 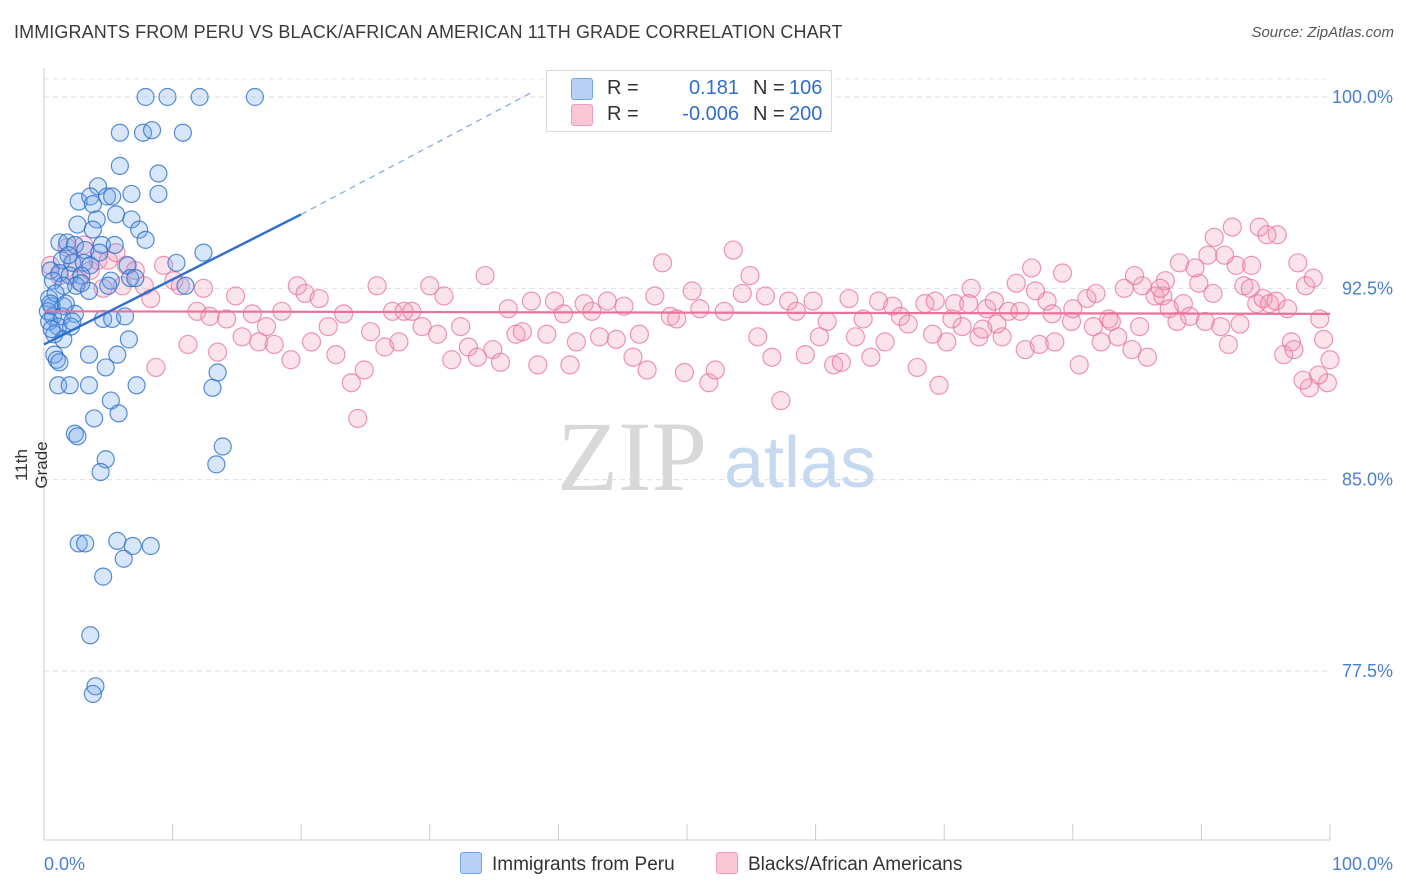 What do you see at coordinates (151, 395) in the screenshot?
I see `series-peru-points` at bounding box center [151, 395].